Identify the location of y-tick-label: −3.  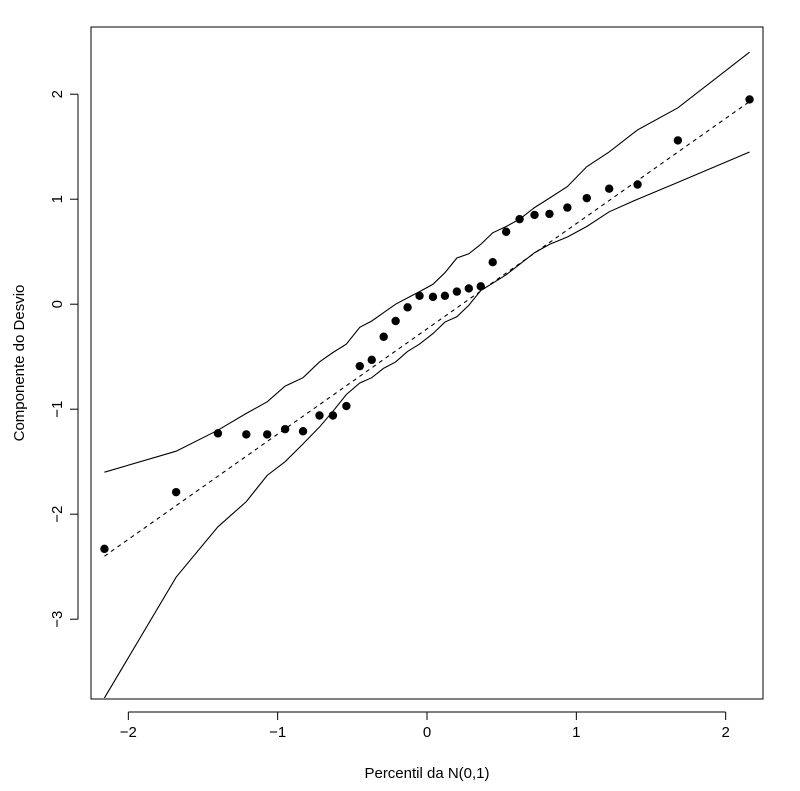
(57, 619).